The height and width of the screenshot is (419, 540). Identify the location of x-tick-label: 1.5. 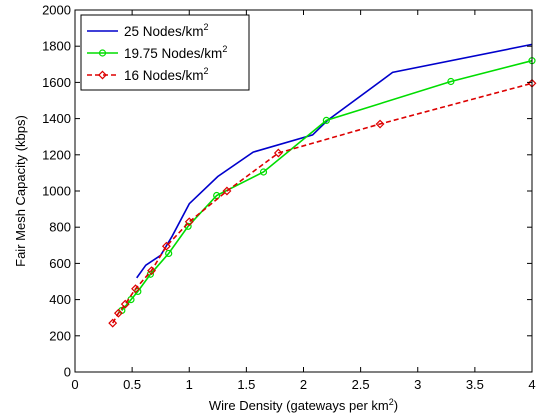
(246, 384).